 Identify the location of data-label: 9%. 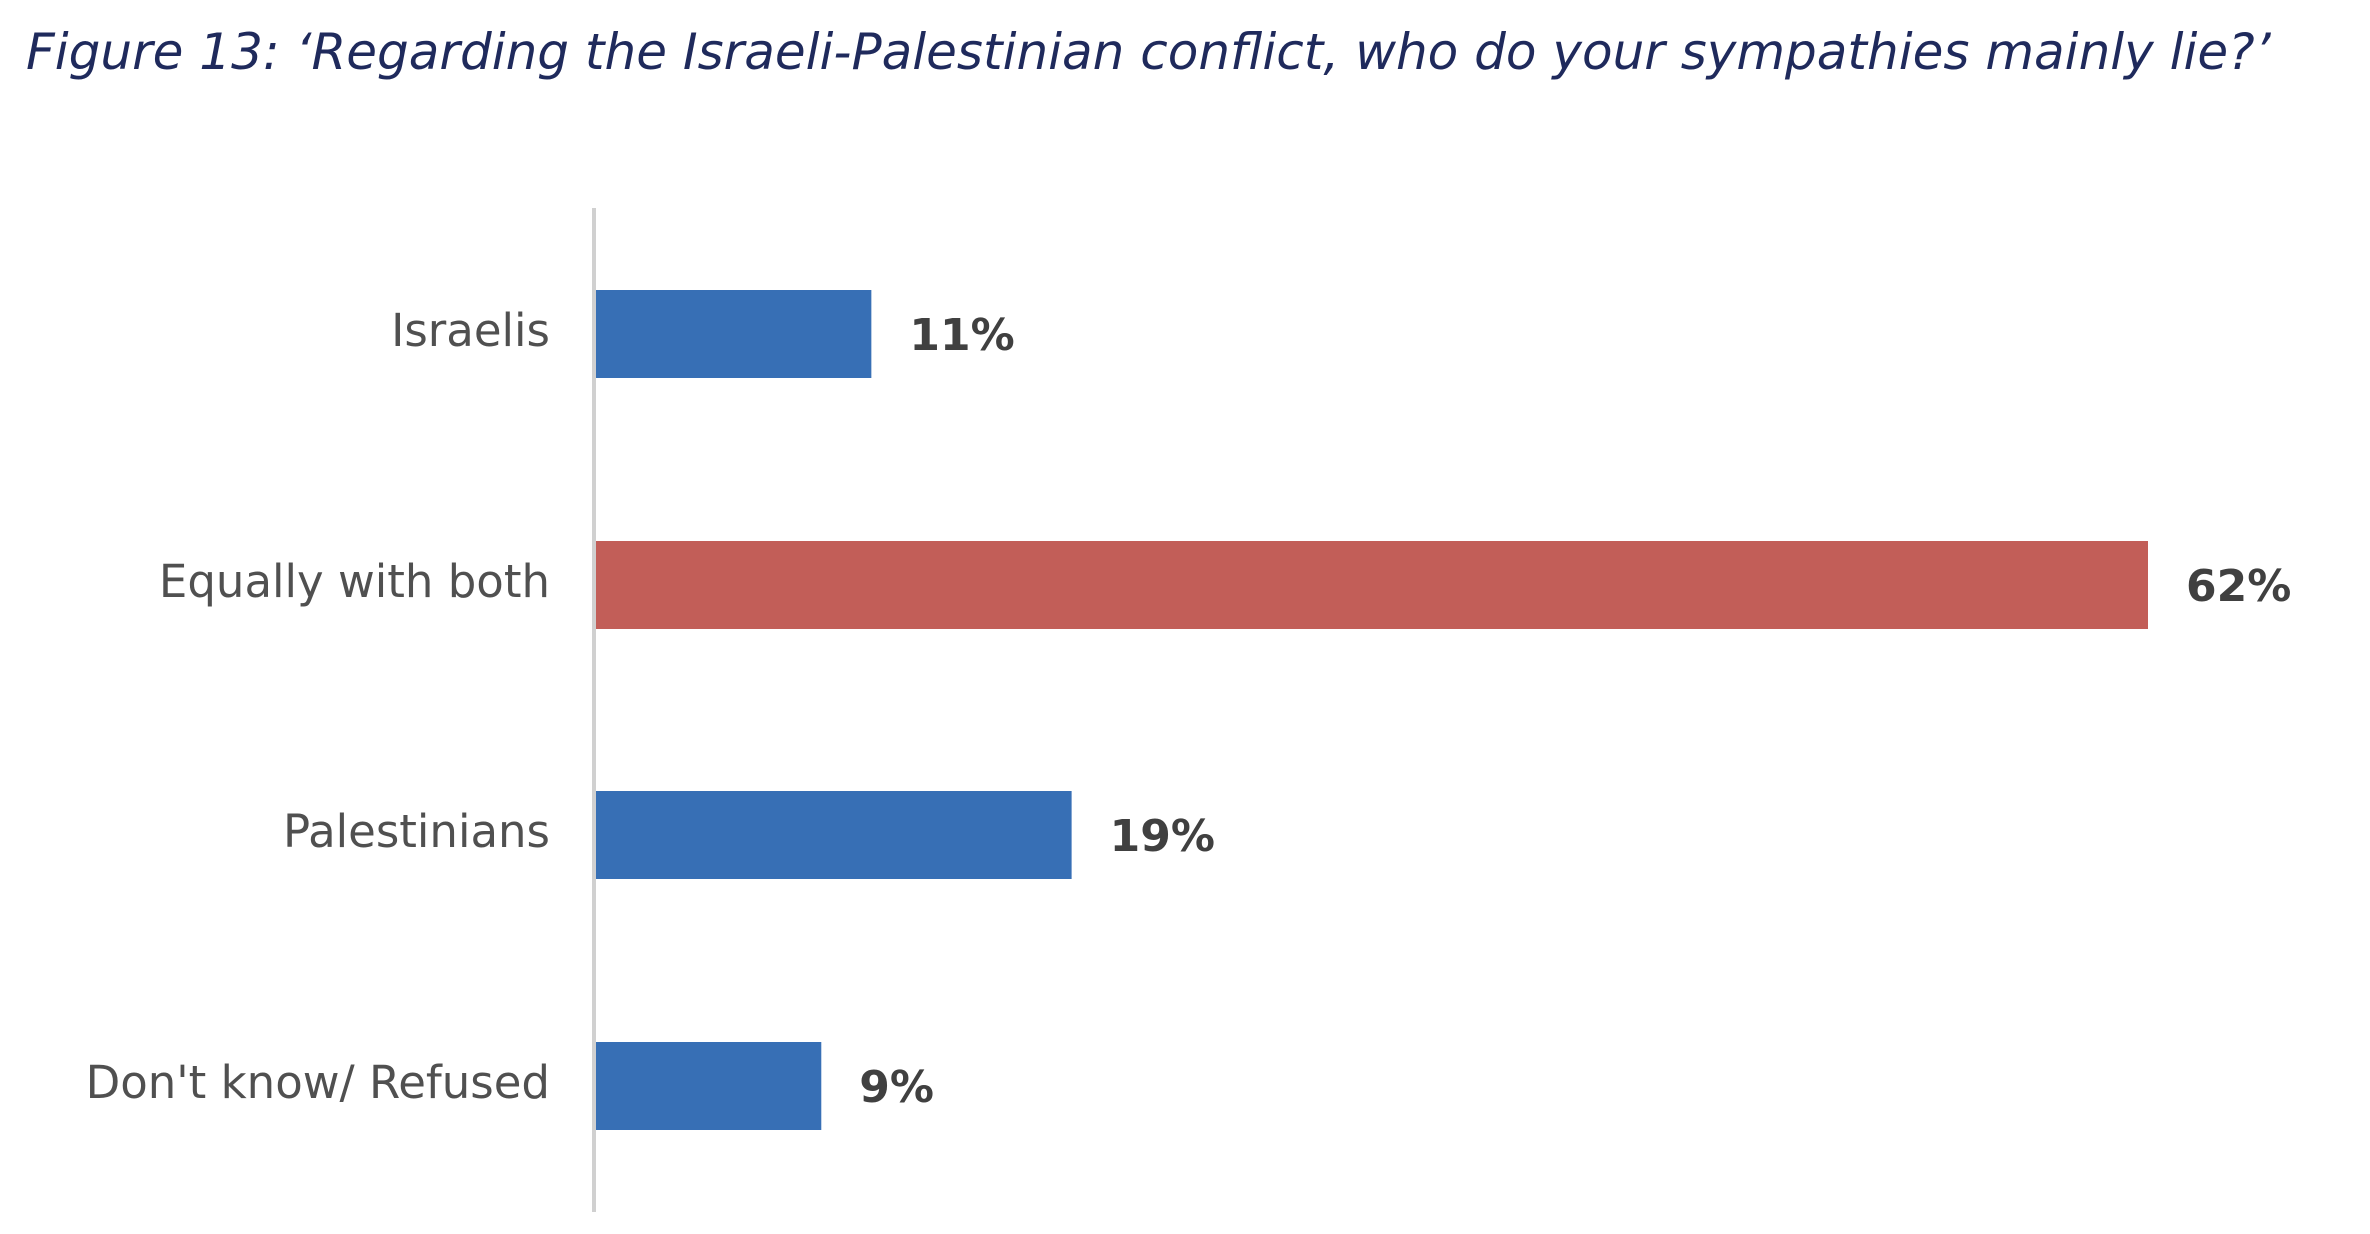
(896, 1087).